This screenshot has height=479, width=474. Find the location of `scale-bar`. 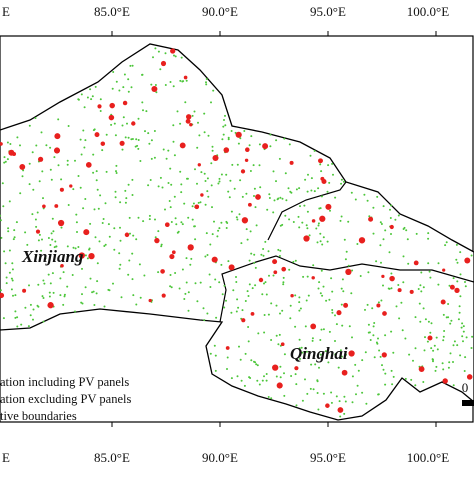

scale-bar is located at coordinates (468, 403).